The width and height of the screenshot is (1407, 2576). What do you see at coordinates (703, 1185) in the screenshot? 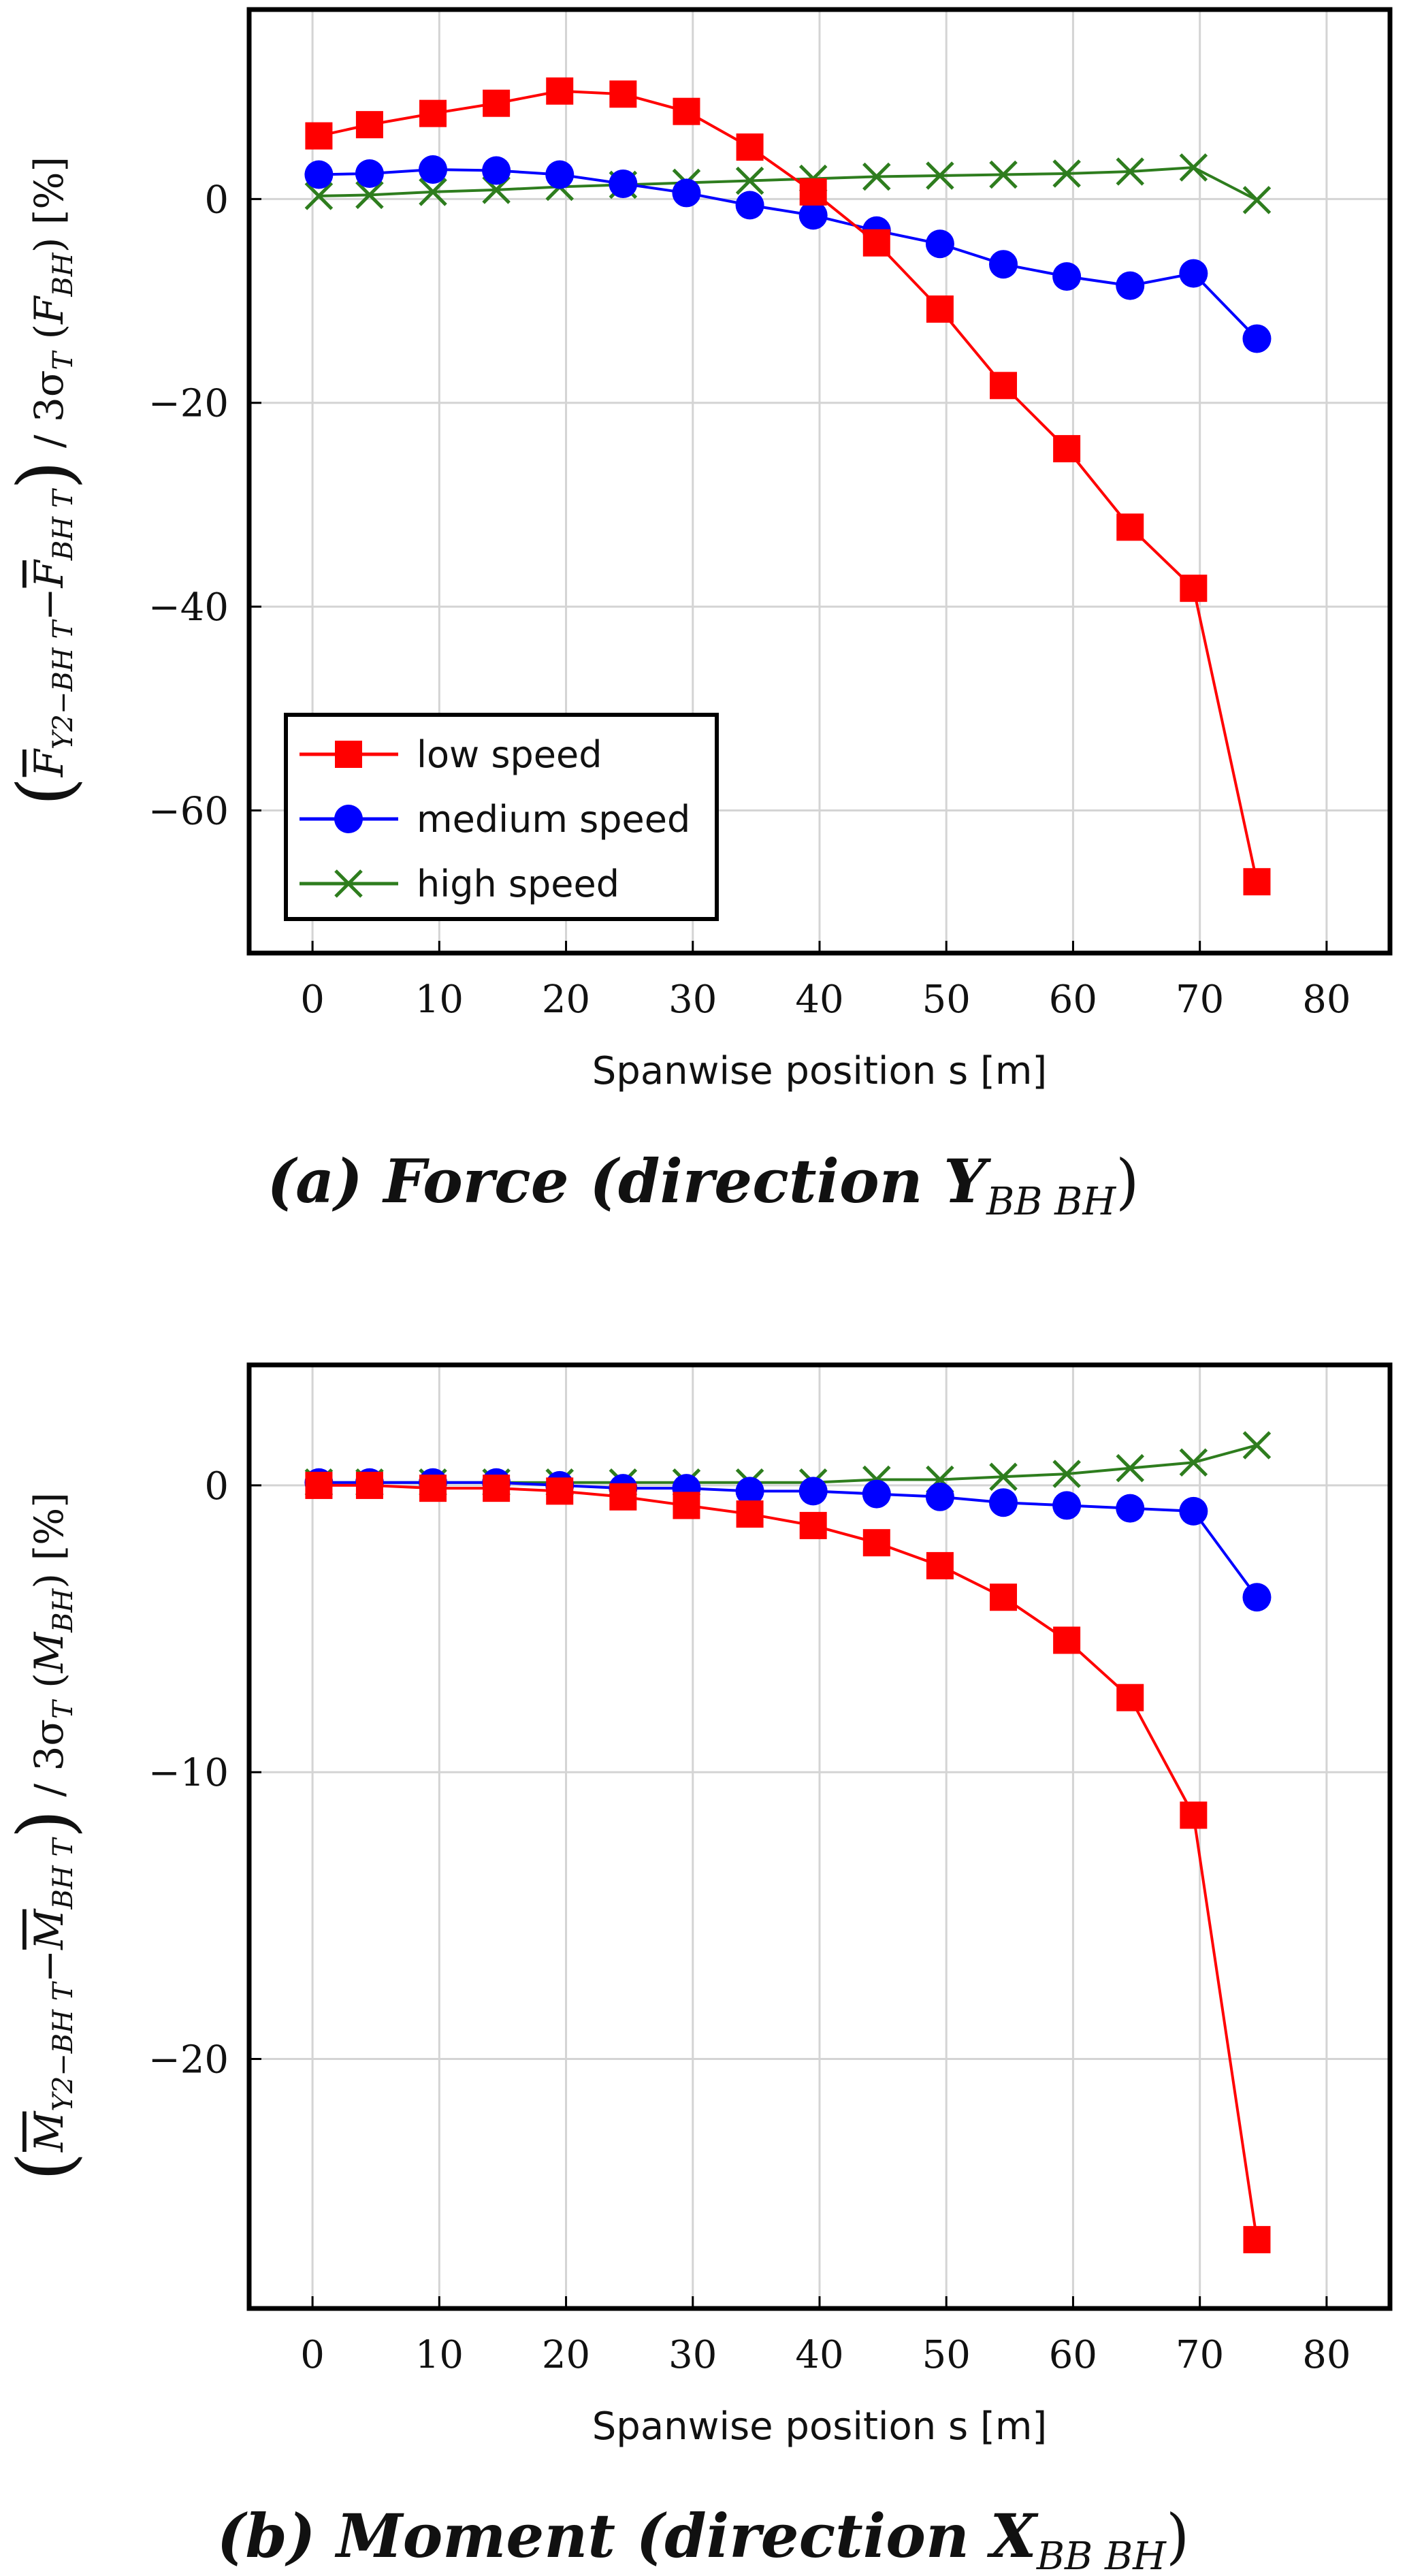
I see `caption-a: (a) Force (direction YBB BH)` at bounding box center [703, 1185].